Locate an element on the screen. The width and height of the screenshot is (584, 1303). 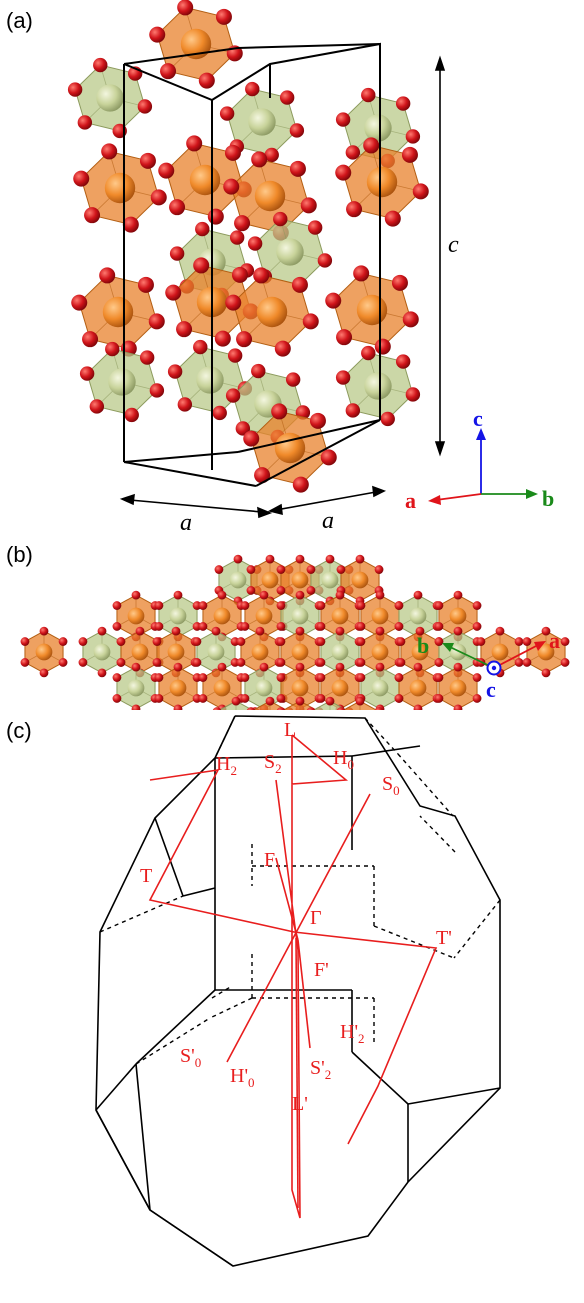
lattice-a-arrow-left is located at coordinates (196, 506).